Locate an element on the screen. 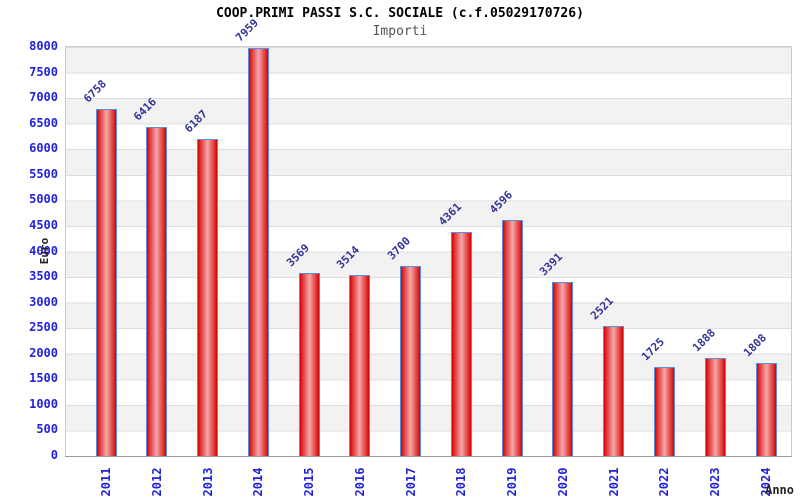  bar-2011 is located at coordinates (106, 282).